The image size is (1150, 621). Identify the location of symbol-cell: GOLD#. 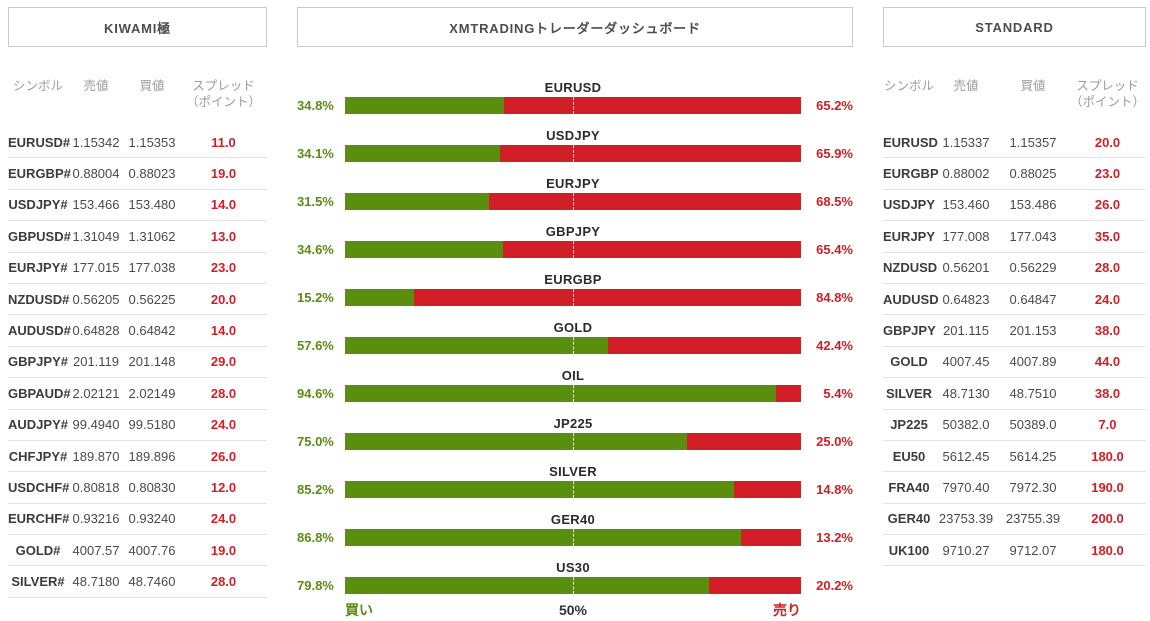
(38, 550).